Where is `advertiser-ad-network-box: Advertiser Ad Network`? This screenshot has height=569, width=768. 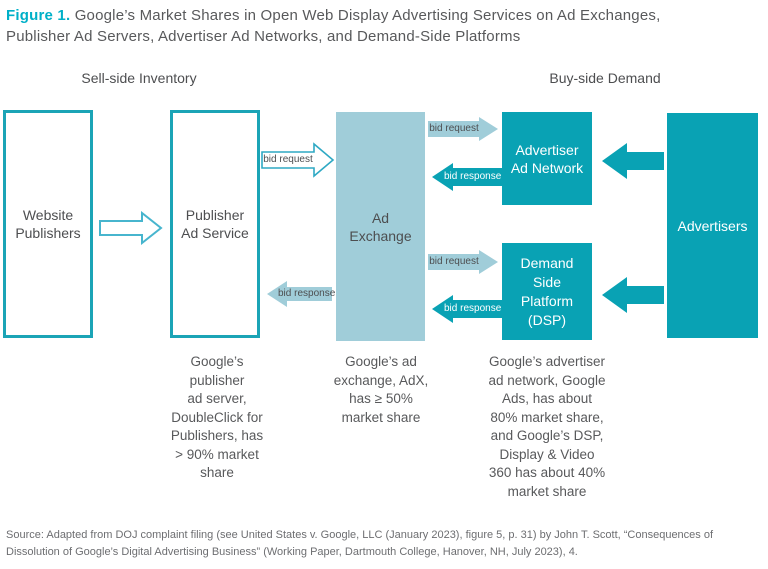 advertiser-ad-network-box: Advertiser Ad Network is located at coordinates (547, 158).